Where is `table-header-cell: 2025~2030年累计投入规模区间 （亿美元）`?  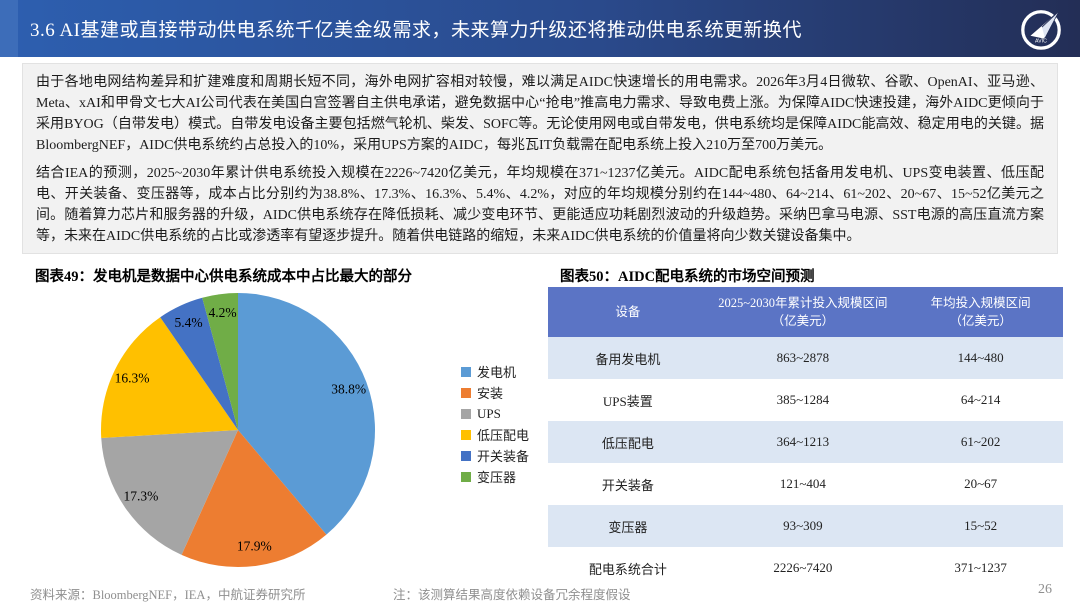 table-header-cell: 2025~2030年累计投入规模区间 （亿美元） is located at coordinates (803, 312).